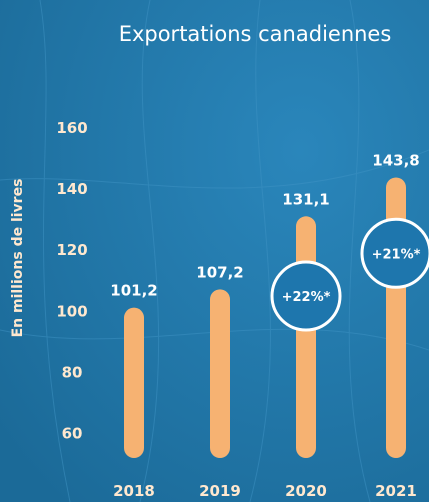  What do you see at coordinates (71, 189) in the screenshot?
I see `y-tick-140: 140` at bounding box center [71, 189].